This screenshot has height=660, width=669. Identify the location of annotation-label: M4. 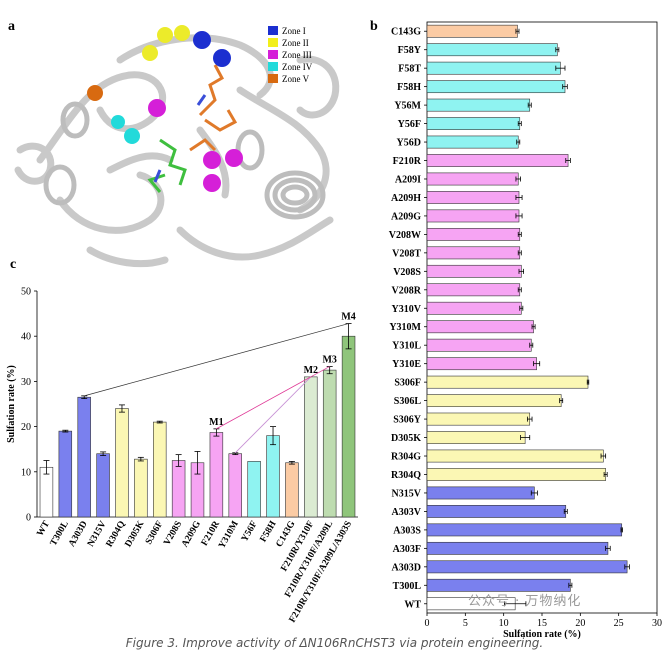
(348, 317).